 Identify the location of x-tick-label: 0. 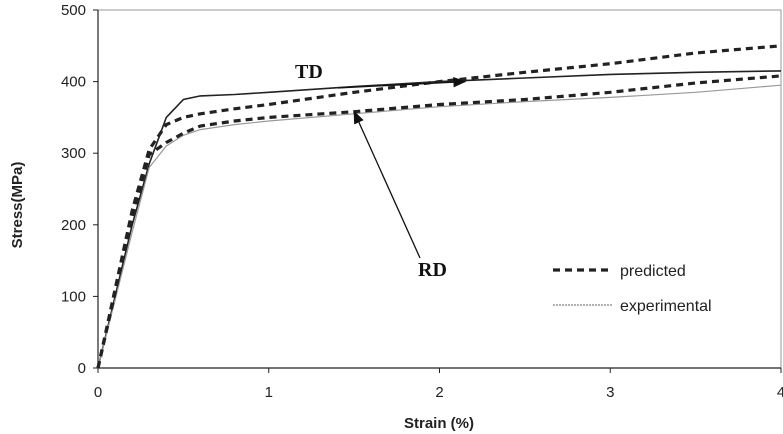
(98, 392).